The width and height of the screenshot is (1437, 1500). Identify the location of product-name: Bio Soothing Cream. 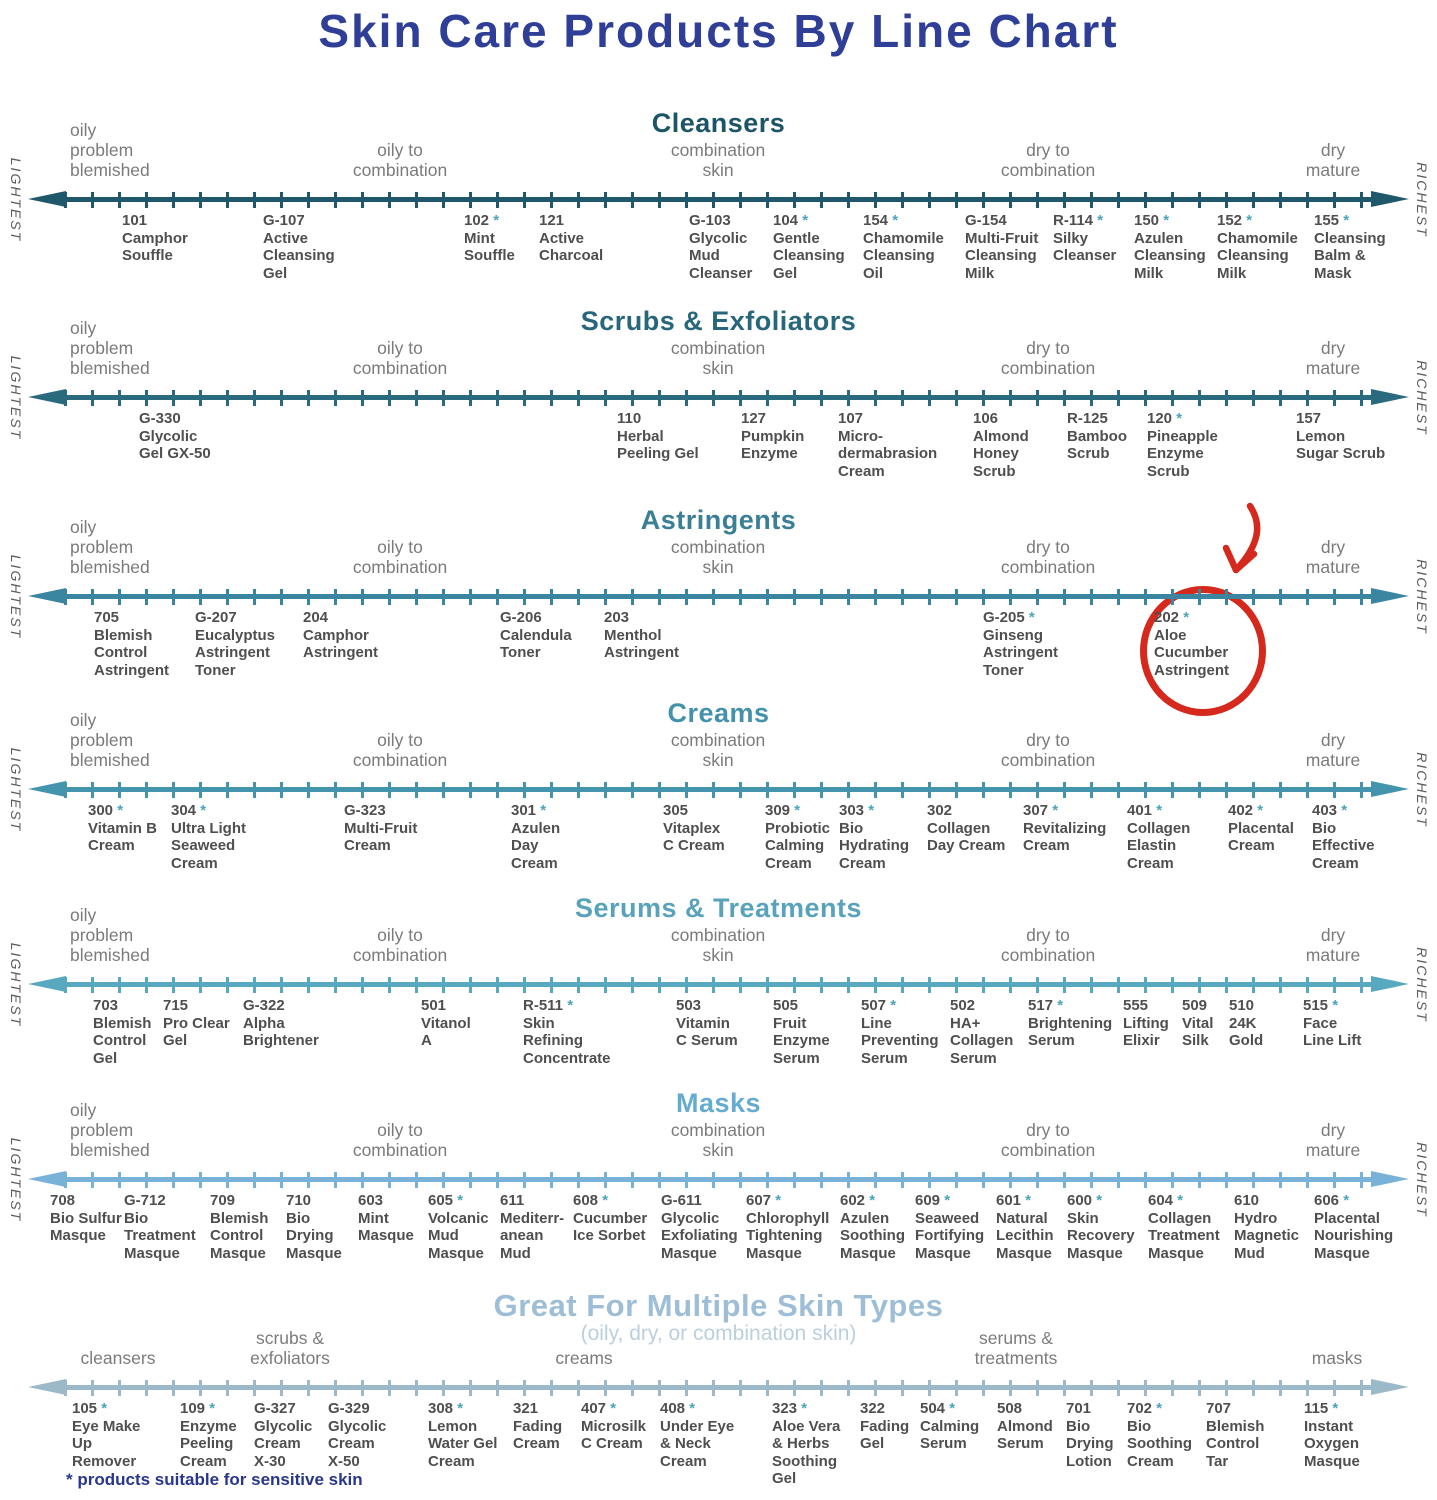
(1159, 1443).